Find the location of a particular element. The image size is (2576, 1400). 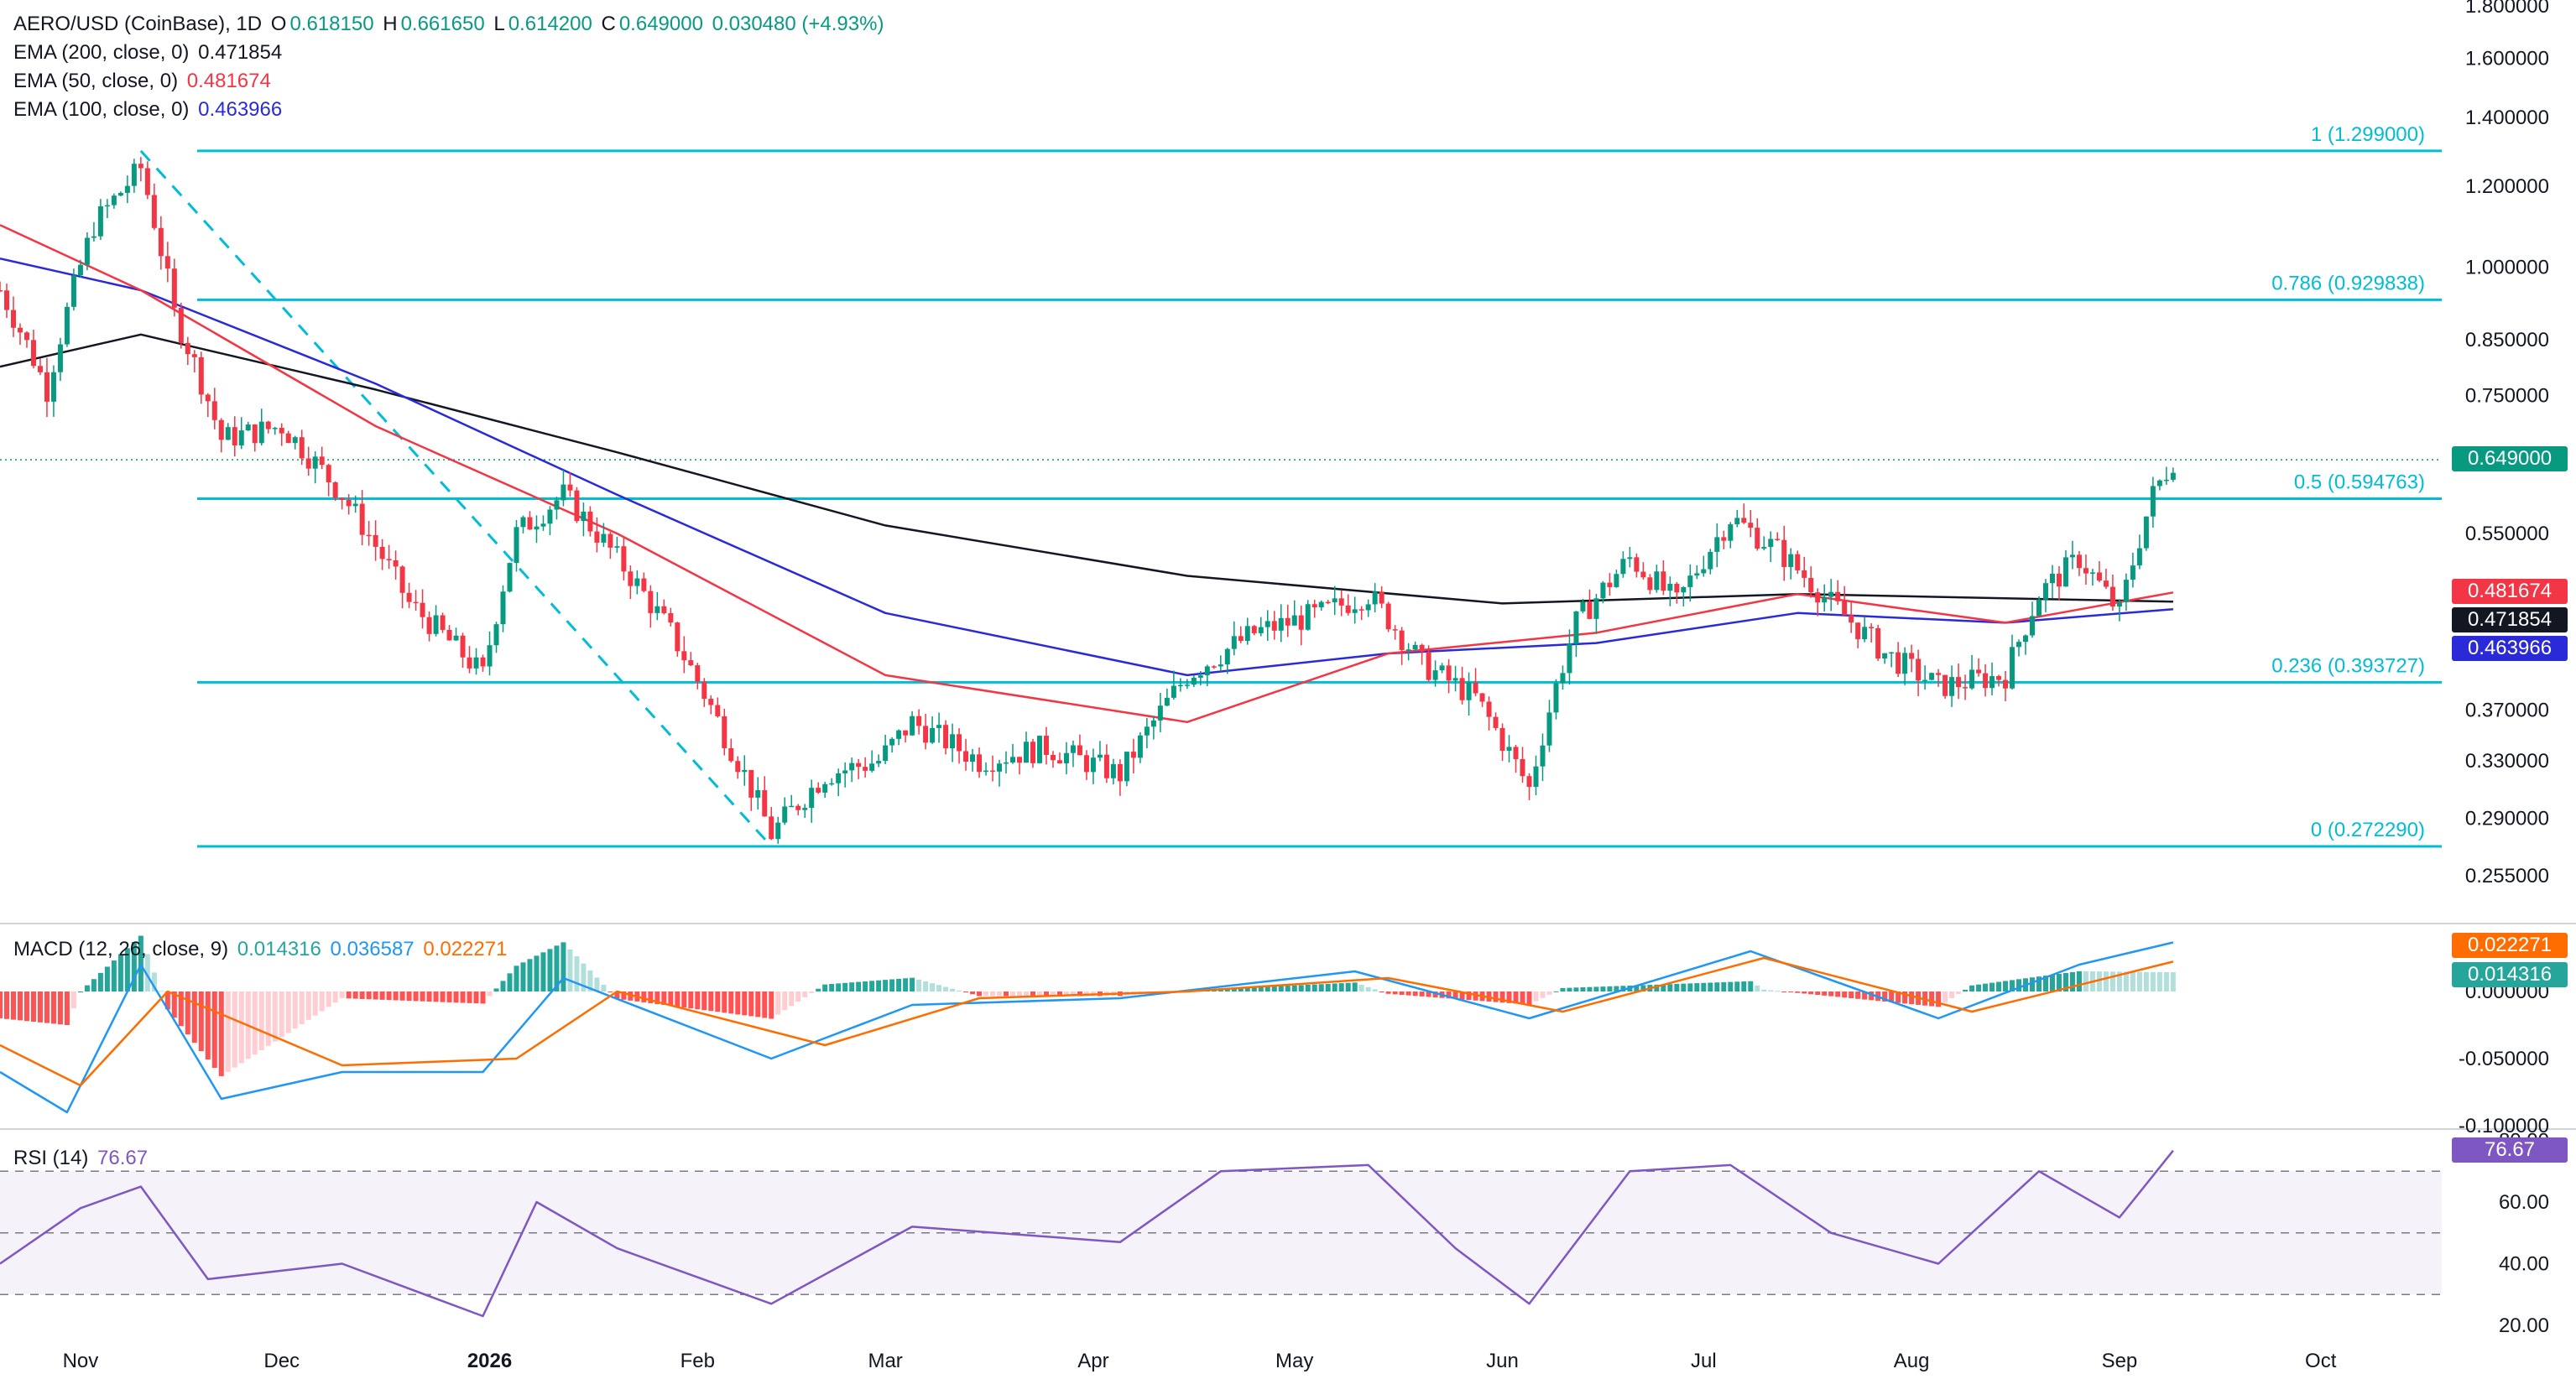

time-tick-label-7: Jun is located at coordinates (1502, 1361).